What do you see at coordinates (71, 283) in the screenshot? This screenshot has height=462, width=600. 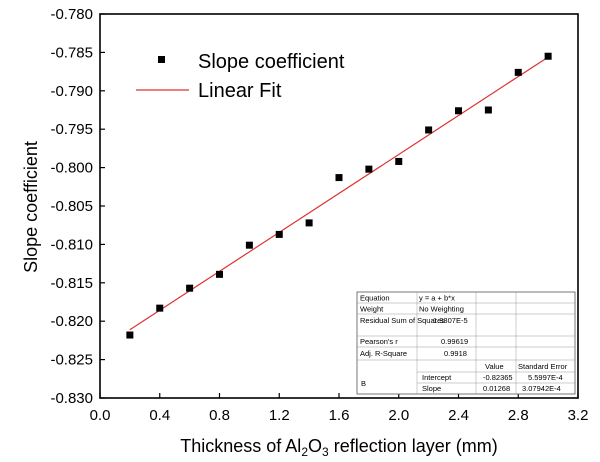 I see `y-tick-label: -0.815` at bounding box center [71, 283].